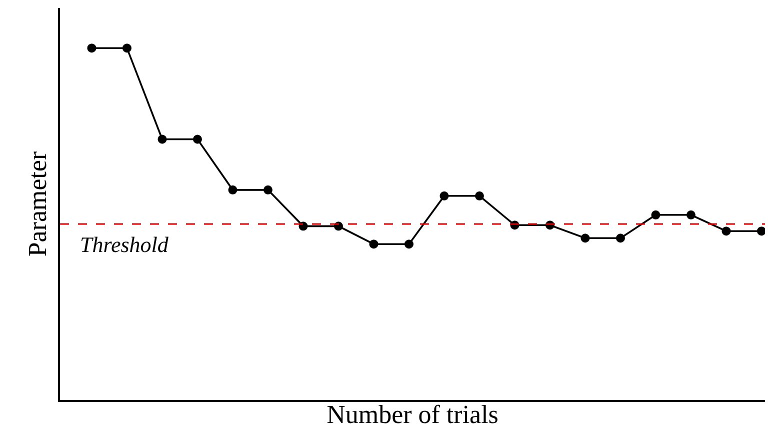 Image resolution: width=774 pixels, height=436 pixels. What do you see at coordinates (412, 414) in the screenshot?
I see `x-axis-title: Number of trials` at bounding box center [412, 414].